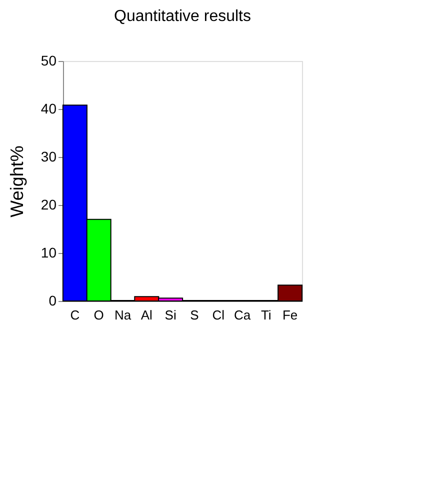  What do you see at coordinates (48, 156) in the screenshot?
I see `y-tick-label: 30` at bounding box center [48, 156].